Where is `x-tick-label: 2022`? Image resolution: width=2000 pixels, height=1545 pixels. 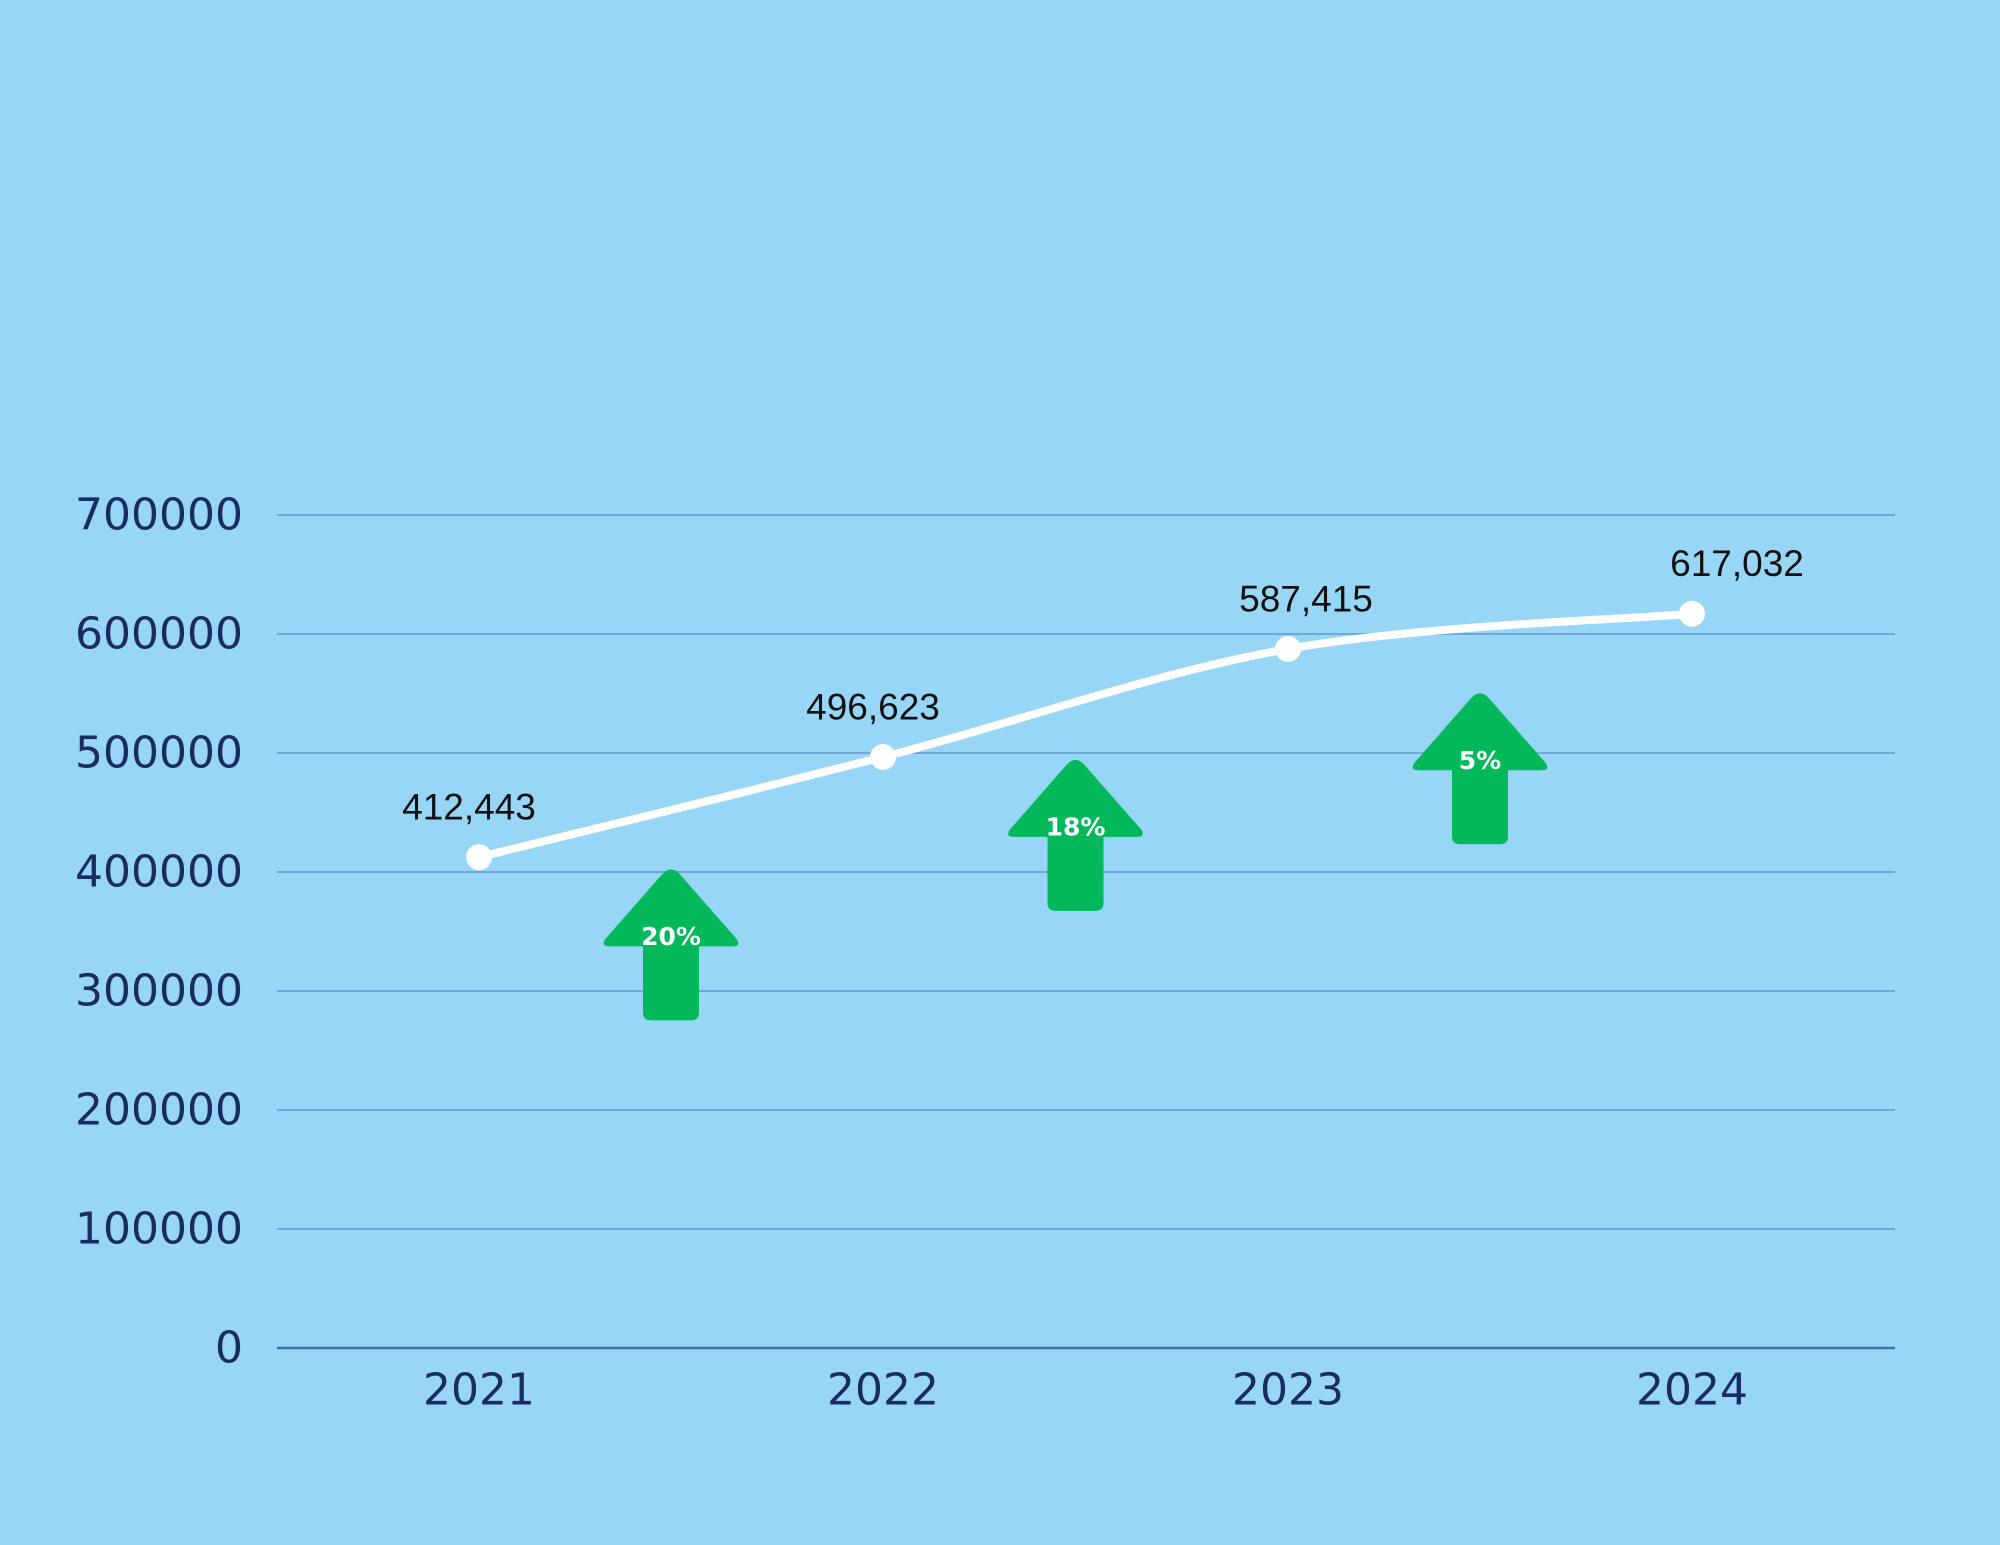 x-tick-label: 2022 is located at coordinates (883, 1390).